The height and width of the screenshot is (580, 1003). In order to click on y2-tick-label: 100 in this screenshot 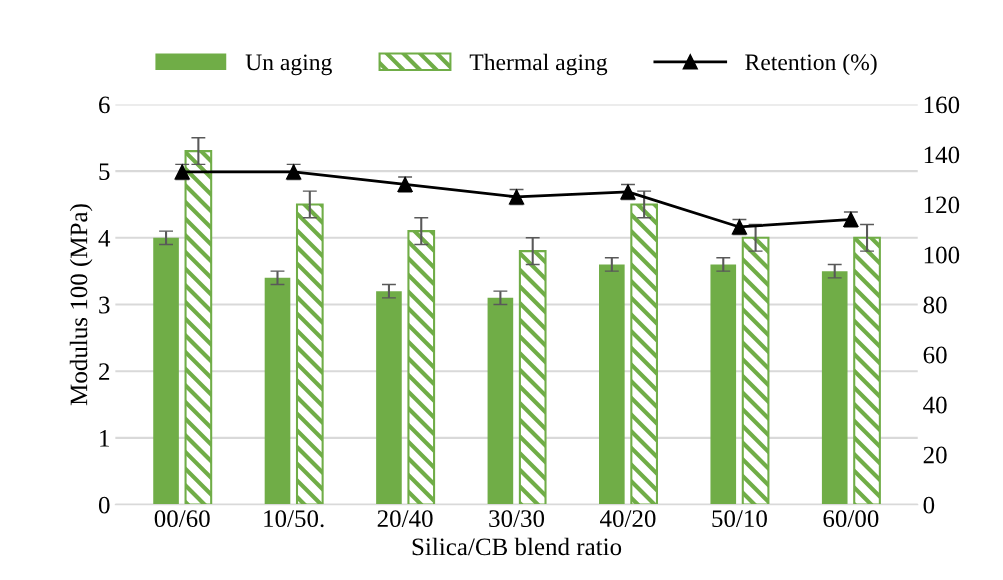, I will do `click(942, 255)`.